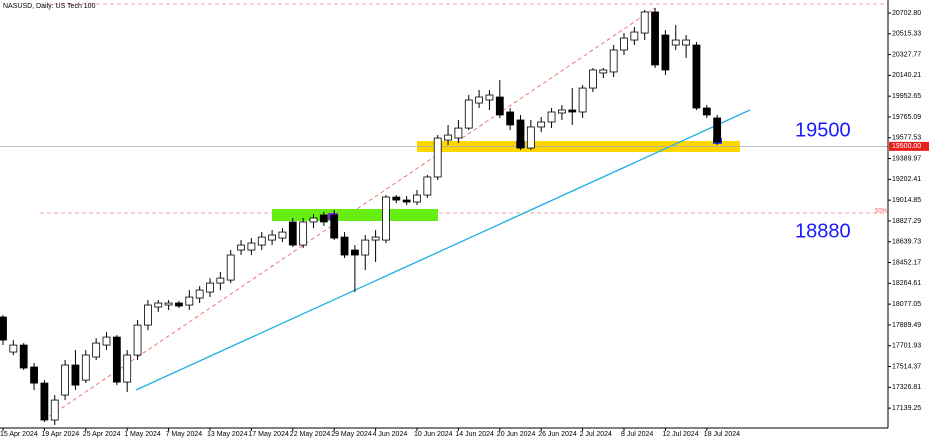  Describe the element at coordinates (906, 325) in the screenshot. I see `y-tick-label: 17889.49` at that location.